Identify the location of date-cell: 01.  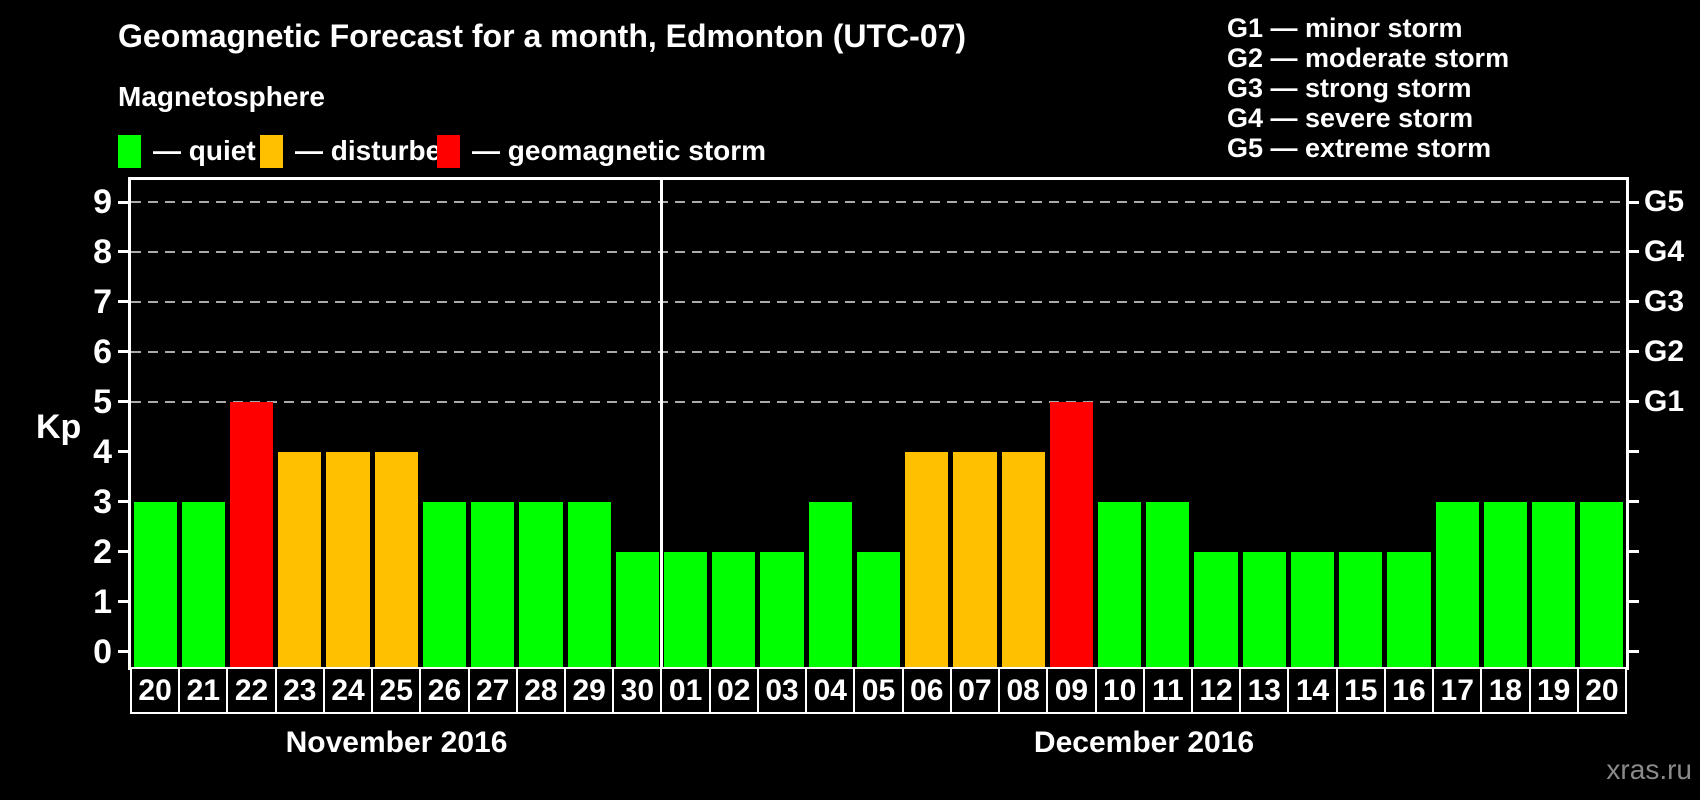
(685, 690).